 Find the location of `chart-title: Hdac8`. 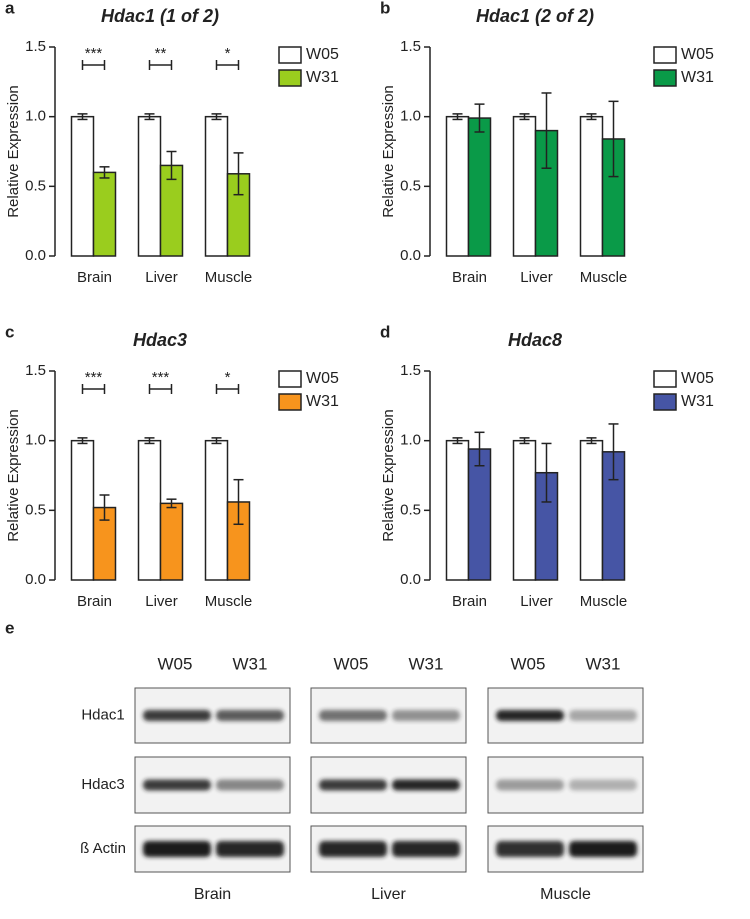

chart-title: Hdac8 is located at coordinates (535, 340).